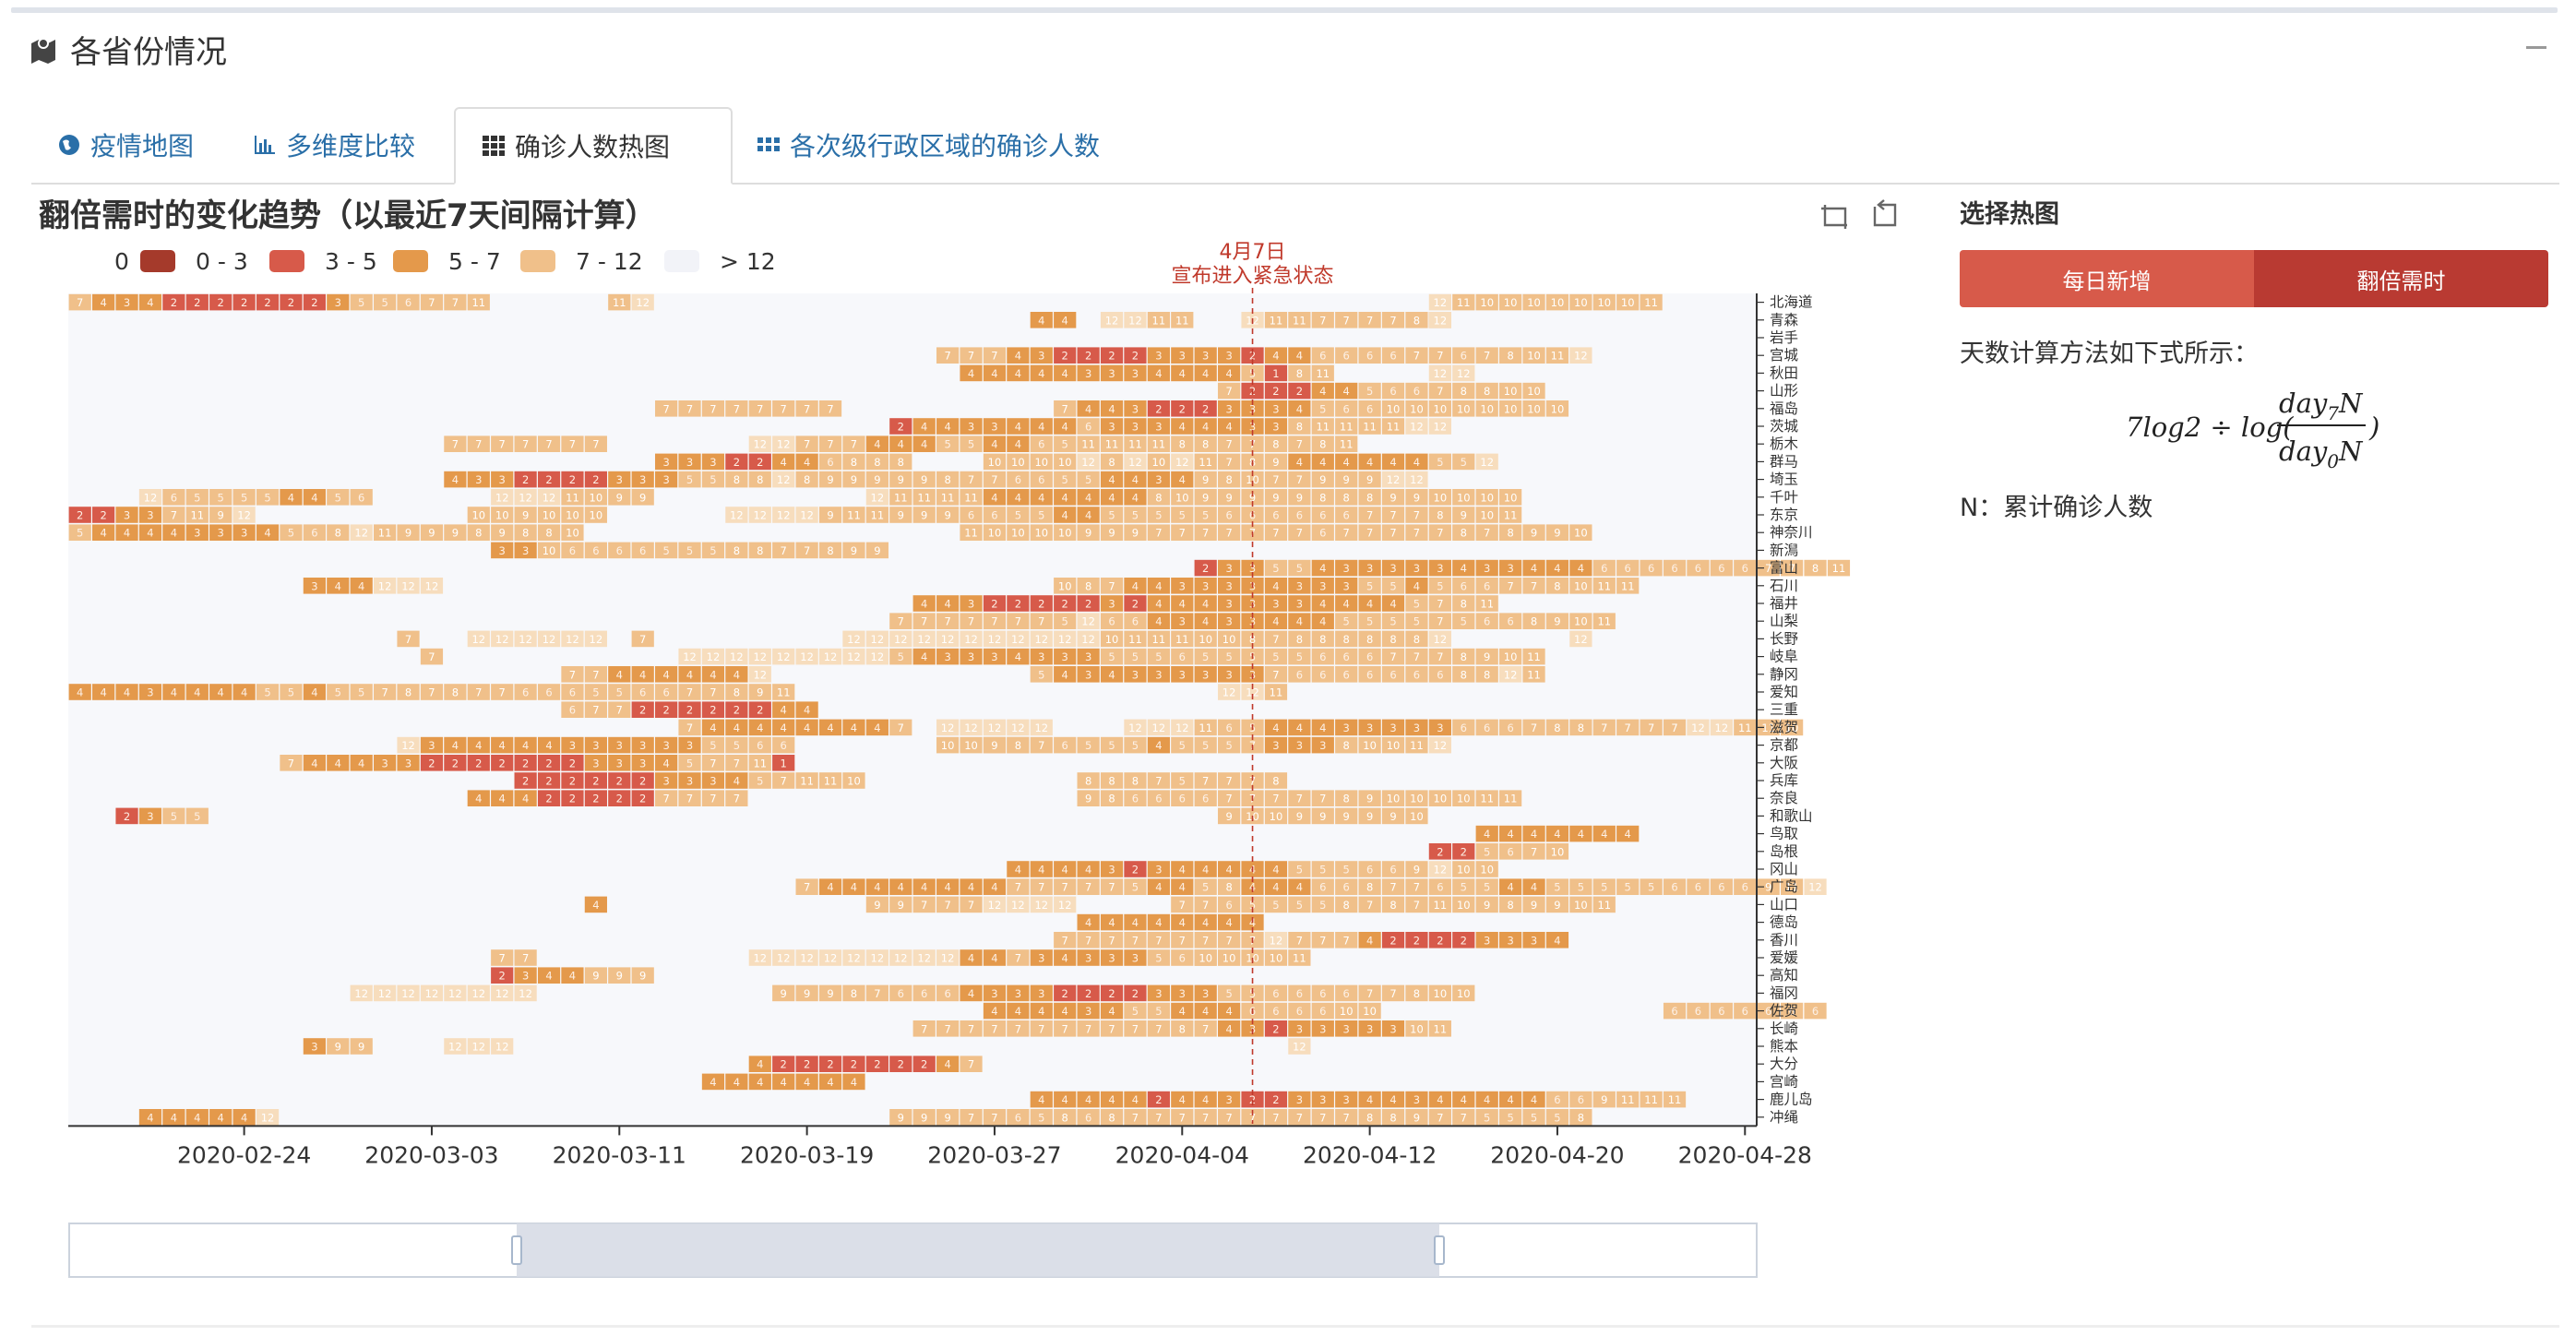 The image size is (2576, 1336). I want to click on y-tick-label: 富山, so click(1784, 568).